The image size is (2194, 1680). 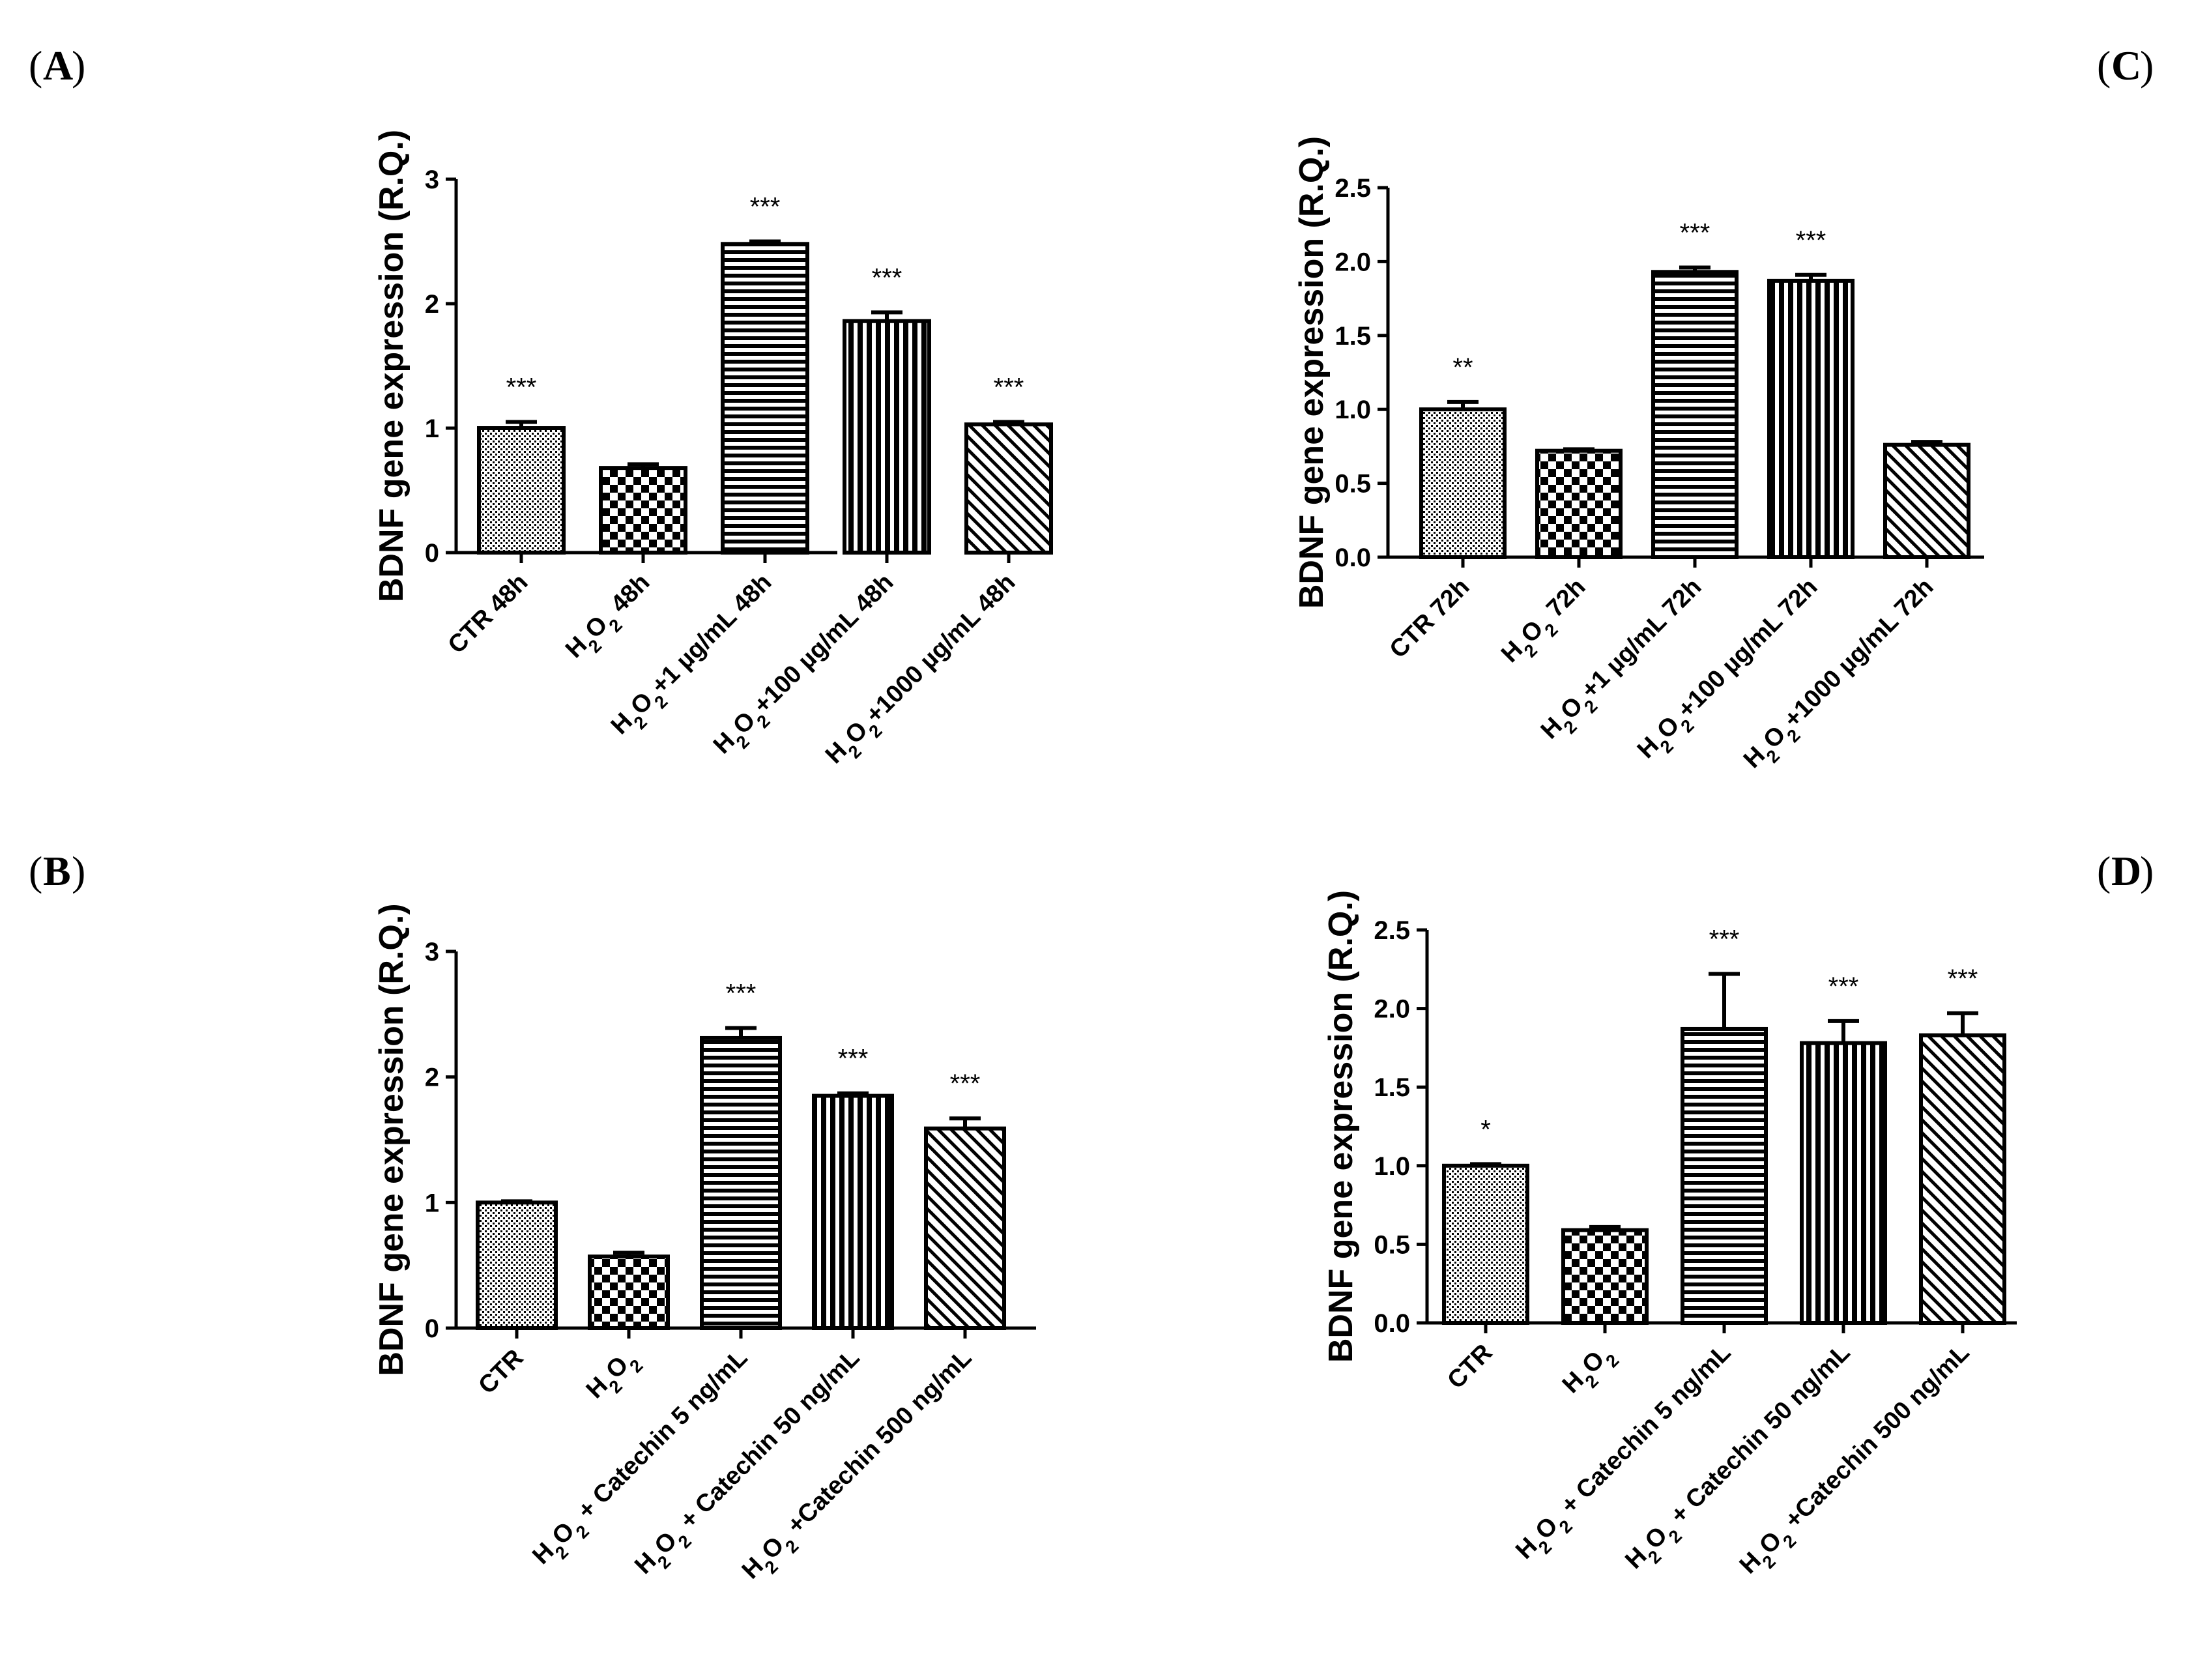 I want to click on x-category-label: H2O2 72h, so click(x=1546, y=623).